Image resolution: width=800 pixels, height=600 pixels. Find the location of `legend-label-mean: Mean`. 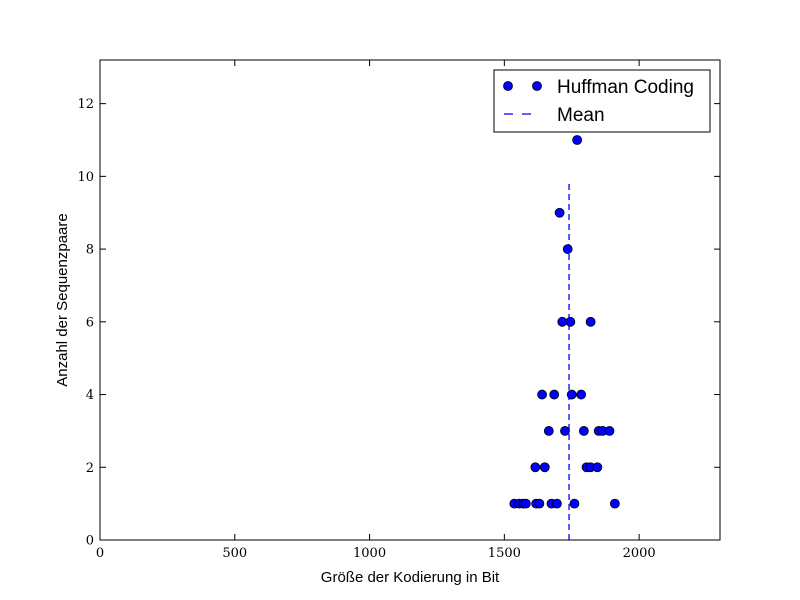

legend-label-mean: Mean is located at coordinates (581, 115).